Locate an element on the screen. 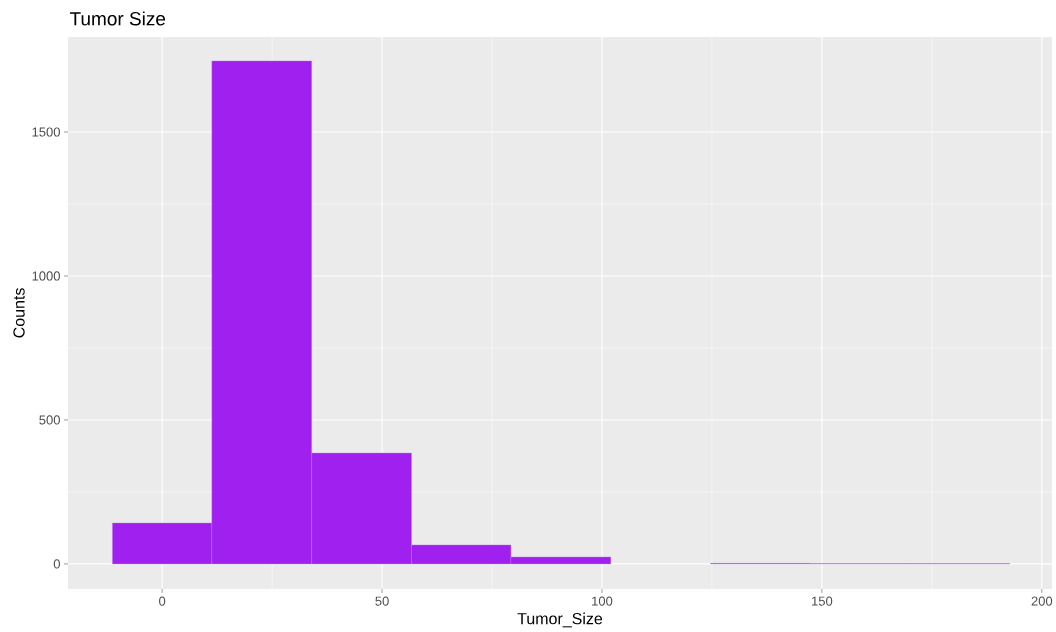 The width and height of the screenshot is (1056, 632). x-tick-label: 200 is located at coordinates (1042, 601).